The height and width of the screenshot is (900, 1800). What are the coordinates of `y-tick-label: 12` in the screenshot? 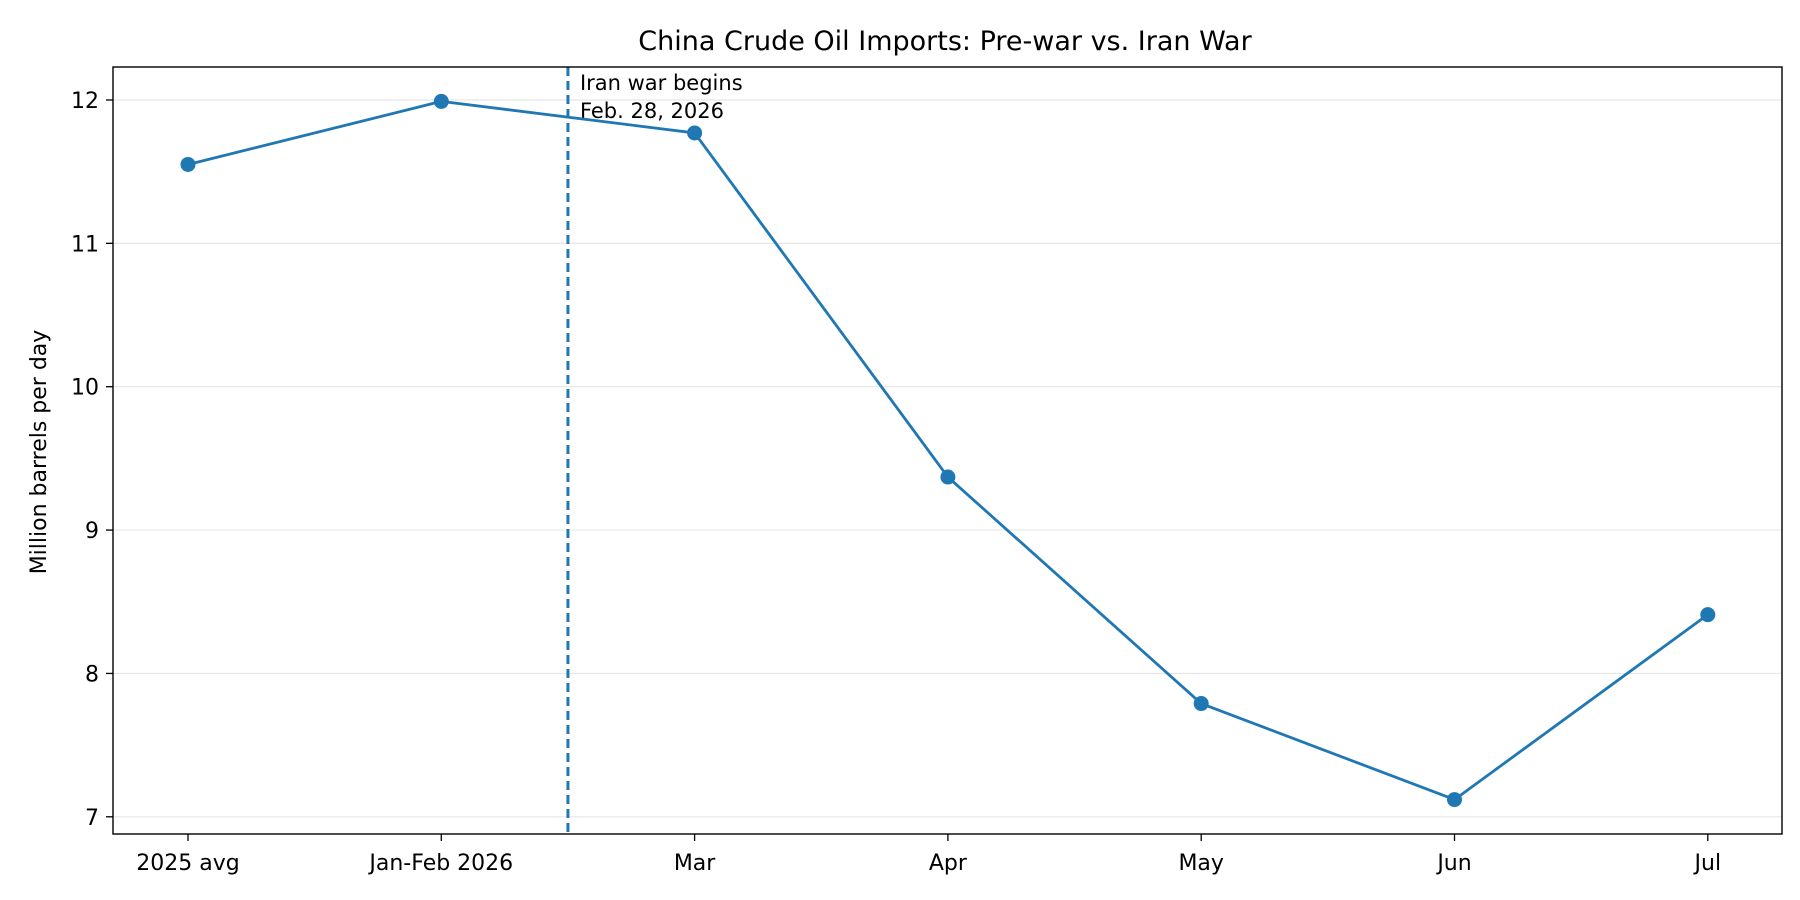 It's located at (85, 101).